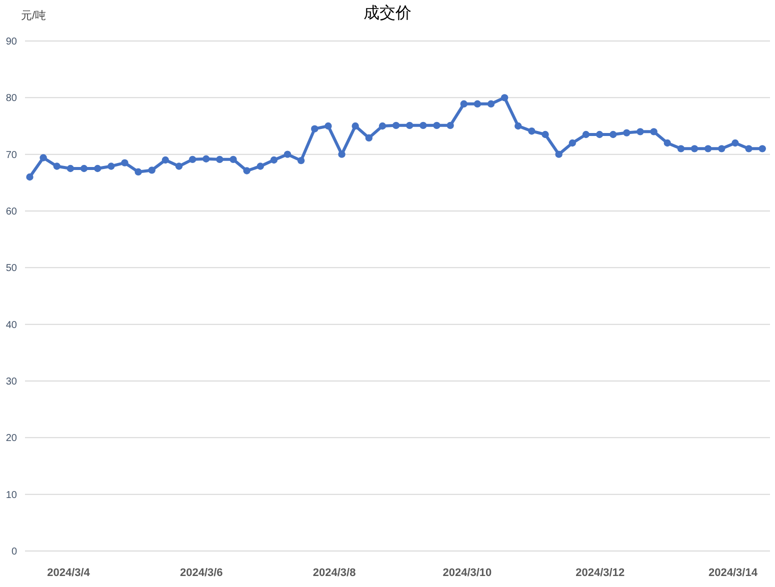 This screenshot has width=775, height=587. What do you see at coordinates (12, 495) in the screenshot?
I see `y-tick-label: 10` at bounding box center [12, 495].